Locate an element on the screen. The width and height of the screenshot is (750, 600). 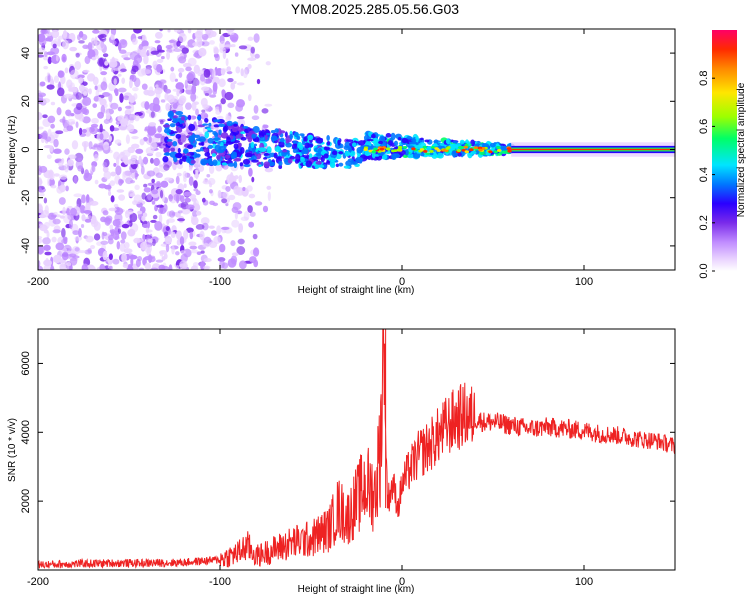
y-tick-label: 20 is located at coordinates (26, 101).